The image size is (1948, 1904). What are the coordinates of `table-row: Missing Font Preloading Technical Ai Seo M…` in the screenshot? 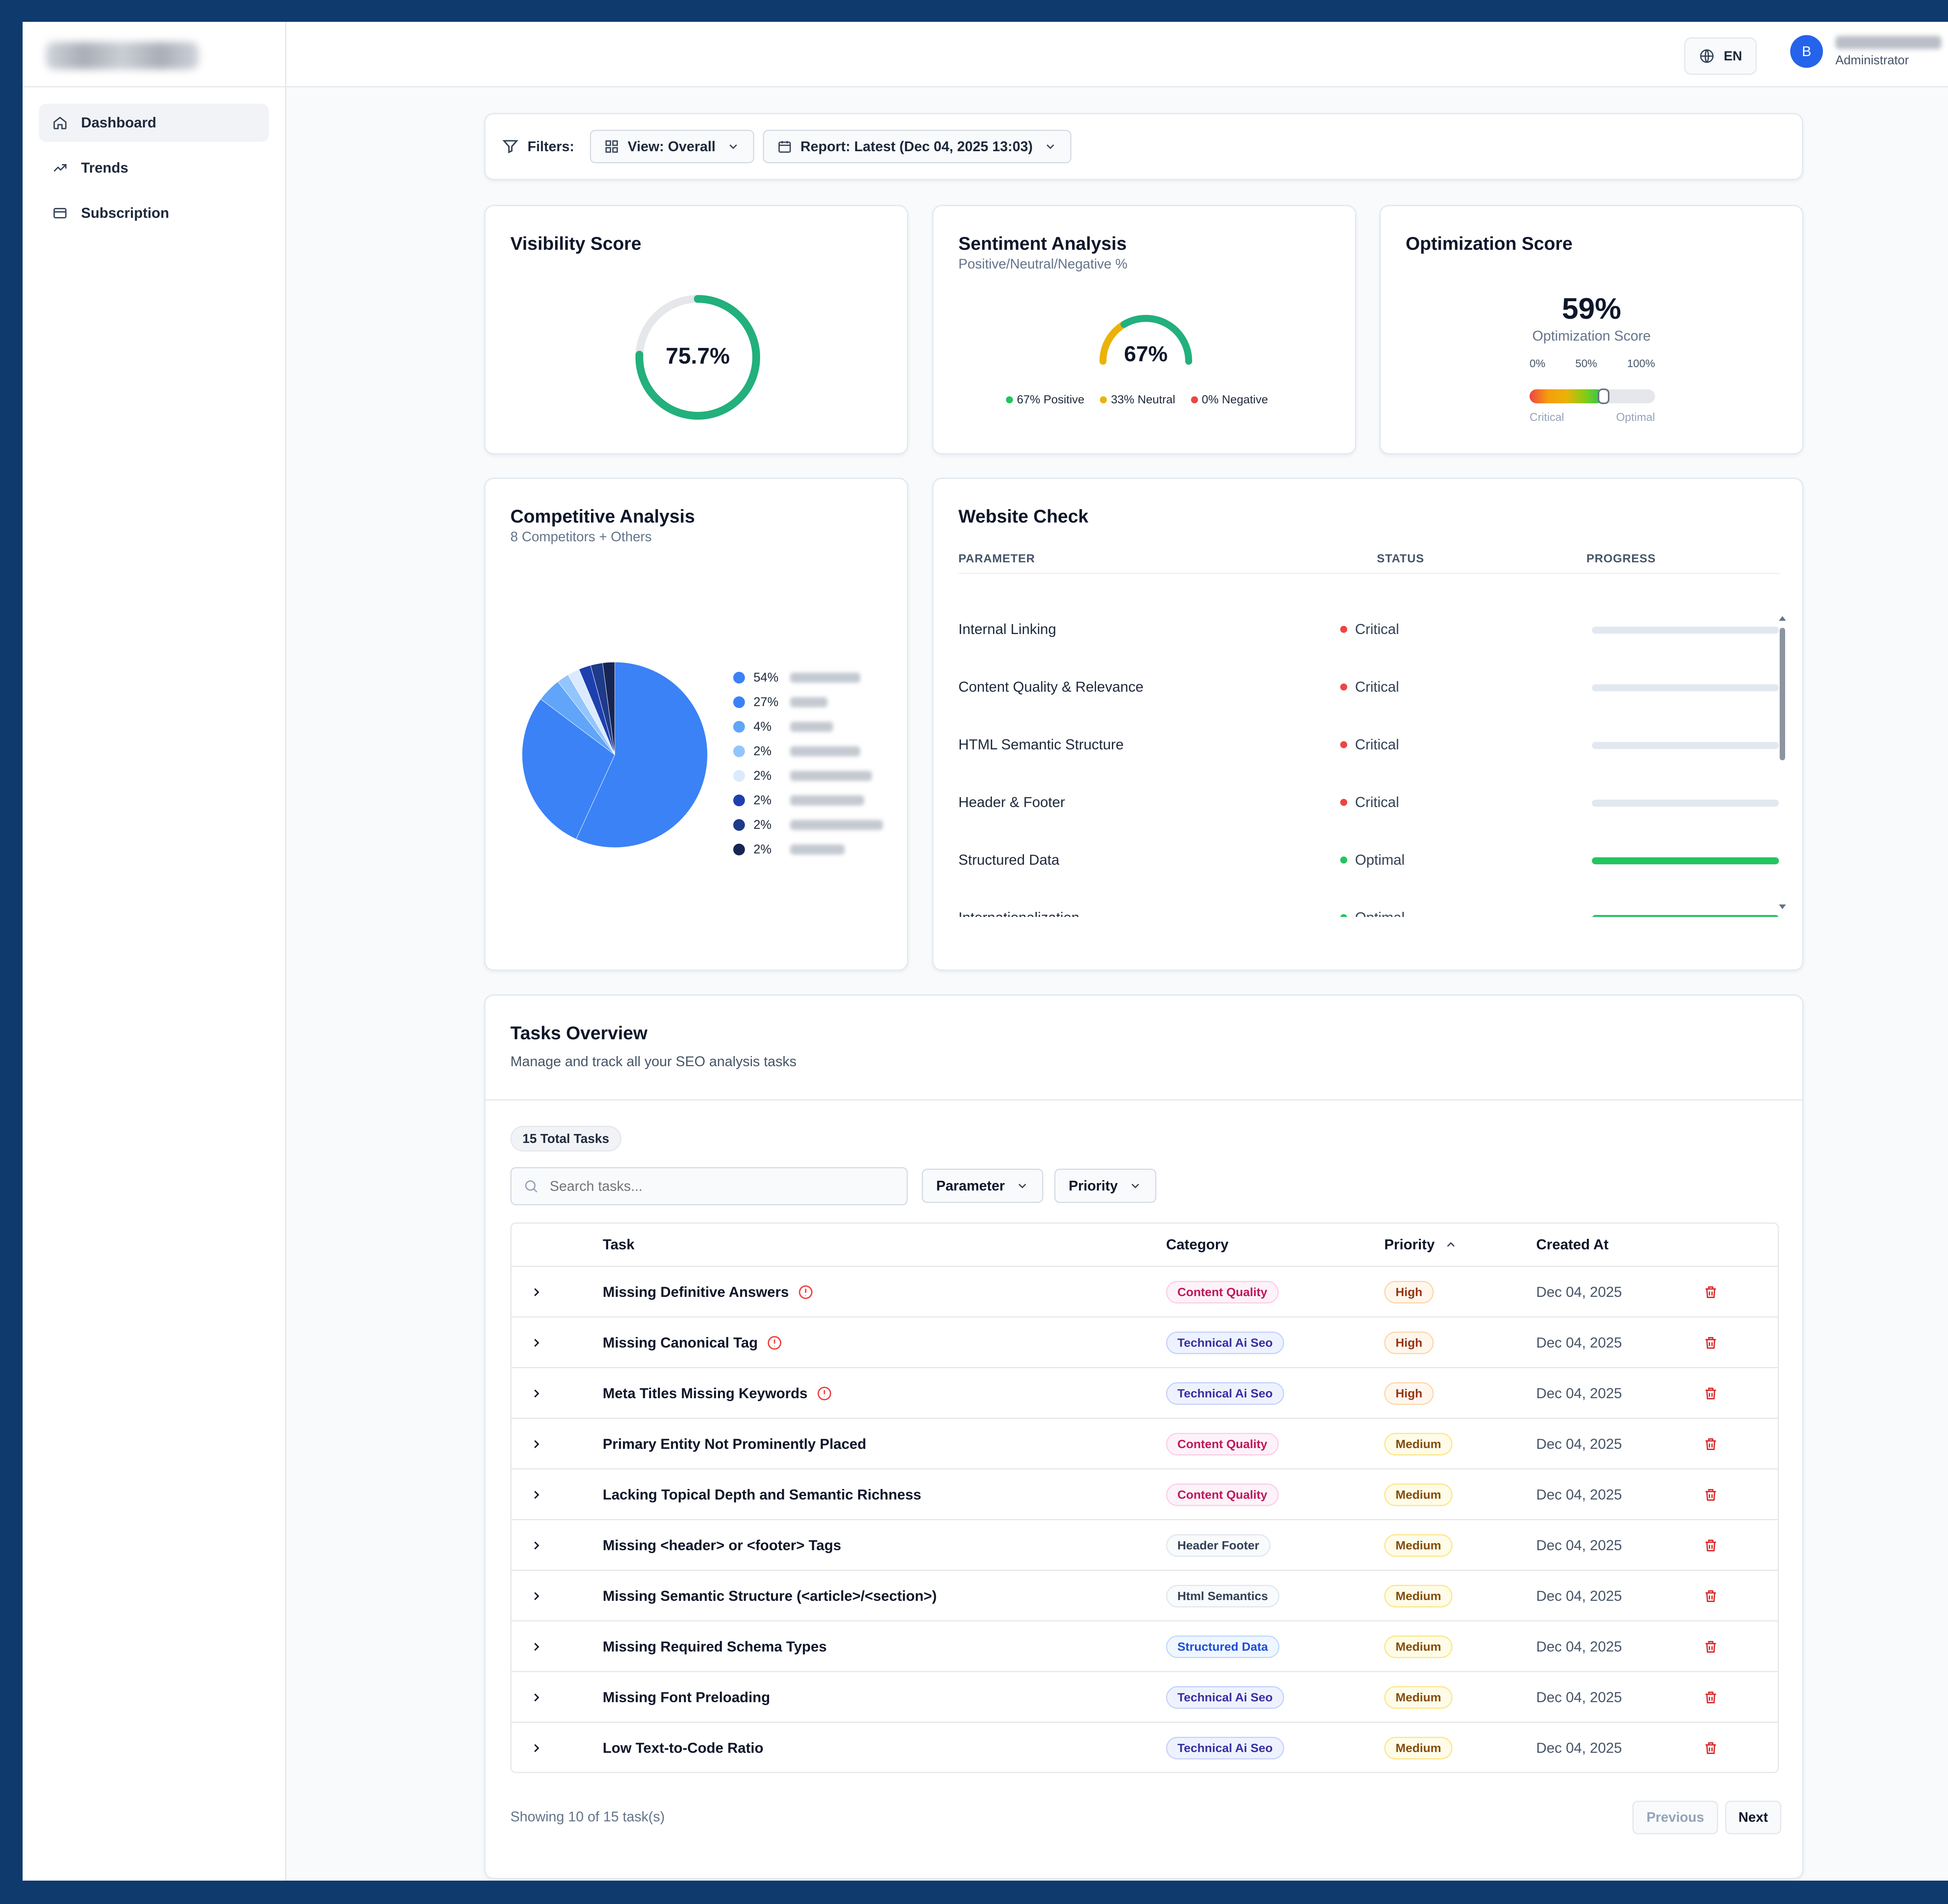 It's located at (1145, 1696).